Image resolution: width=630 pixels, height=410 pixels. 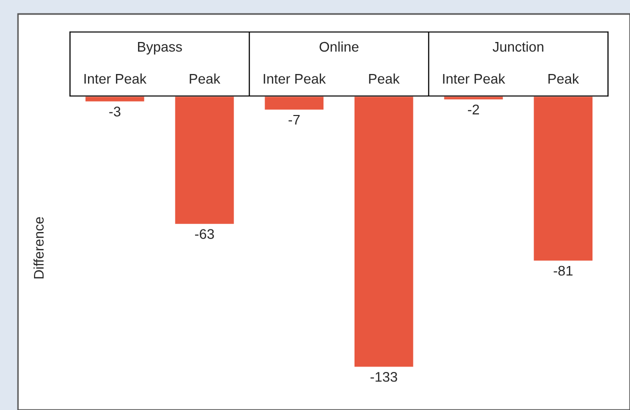 What do you see at coordinates (114, 111) in the screenshot?
I see `data-label: -3` at bounding box center [114, 111].